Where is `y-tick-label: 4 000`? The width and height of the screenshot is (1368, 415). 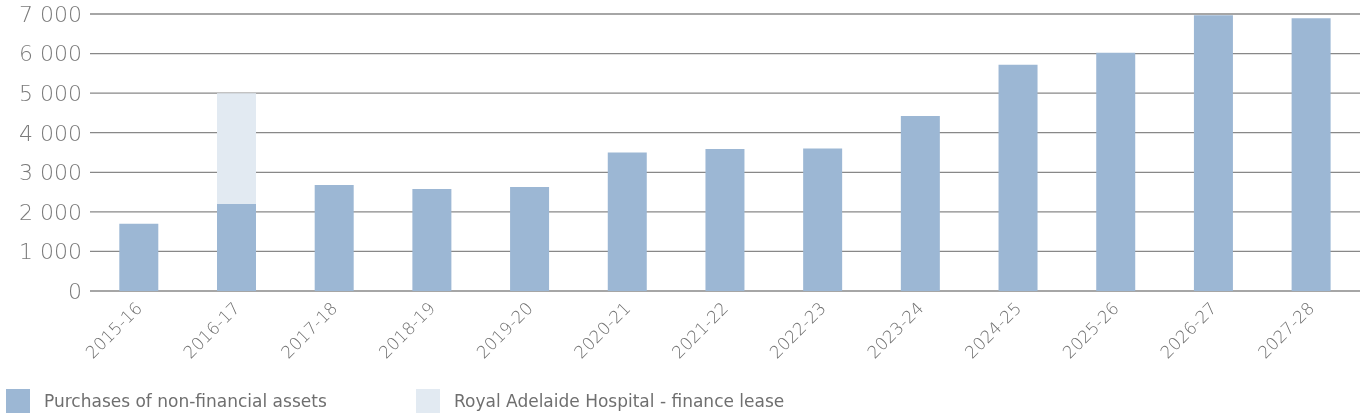
y-tick-label: 4 000 is located at coordinates (50, 133).